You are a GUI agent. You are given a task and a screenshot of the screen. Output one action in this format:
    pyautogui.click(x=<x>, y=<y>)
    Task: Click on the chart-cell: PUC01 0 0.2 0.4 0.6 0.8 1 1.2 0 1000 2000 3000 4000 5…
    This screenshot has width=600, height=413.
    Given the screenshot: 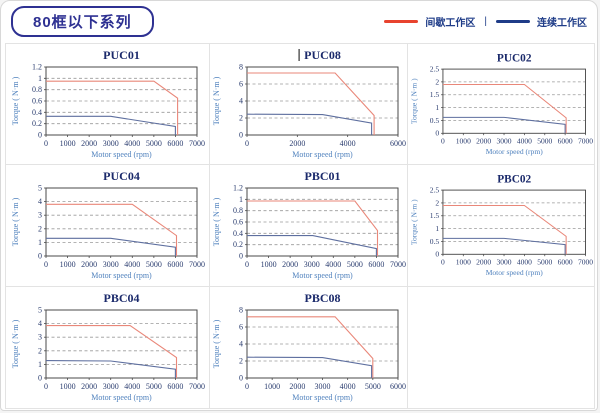 What is the action you would take?
    pyautogui.click(x=108, y=105)
    